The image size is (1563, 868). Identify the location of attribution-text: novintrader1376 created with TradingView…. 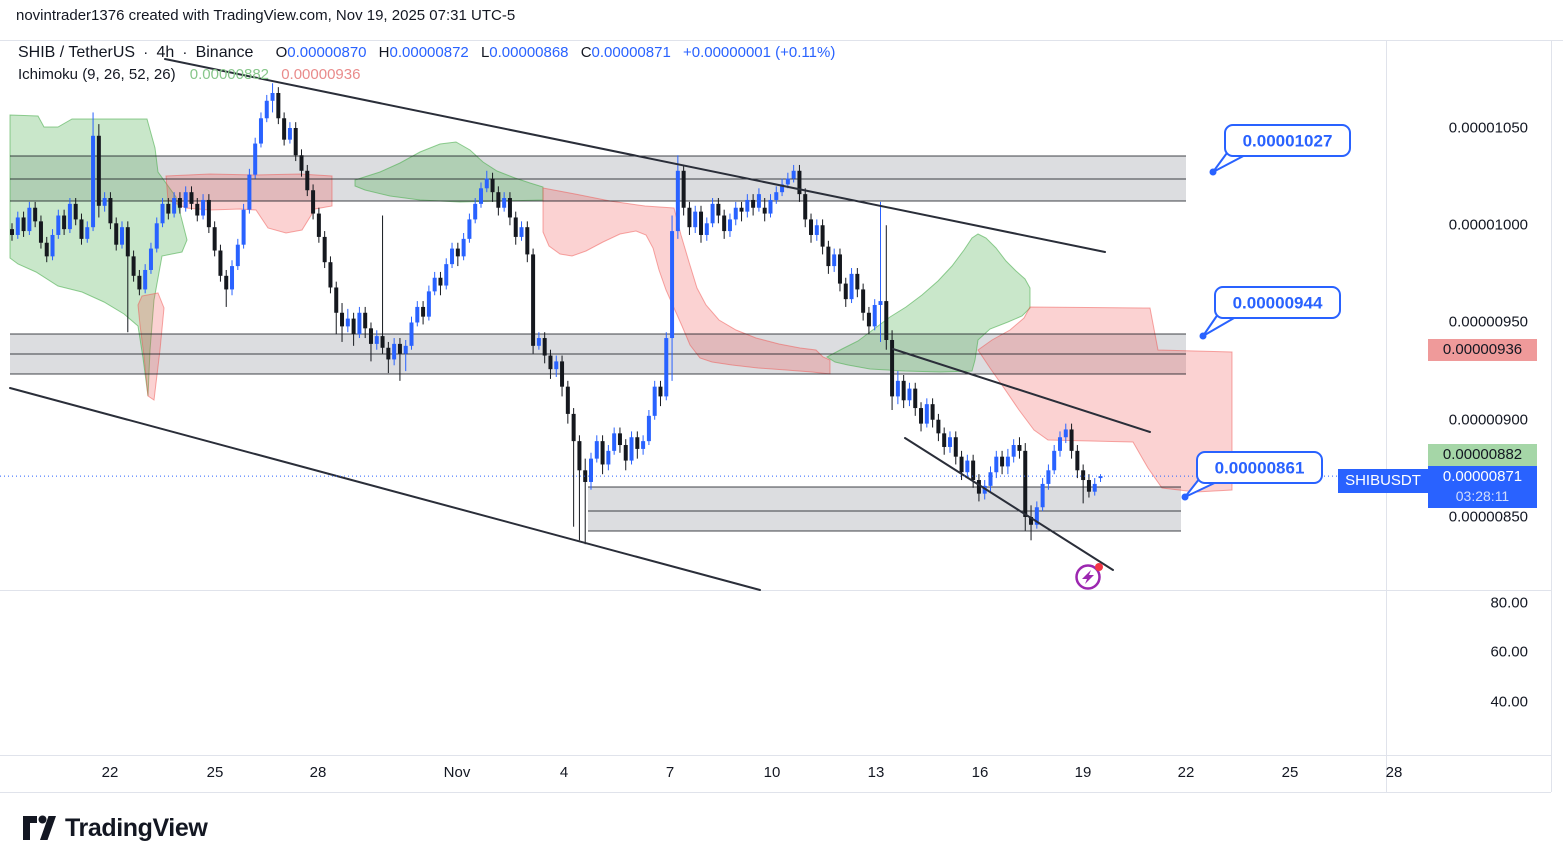
(266, 15).